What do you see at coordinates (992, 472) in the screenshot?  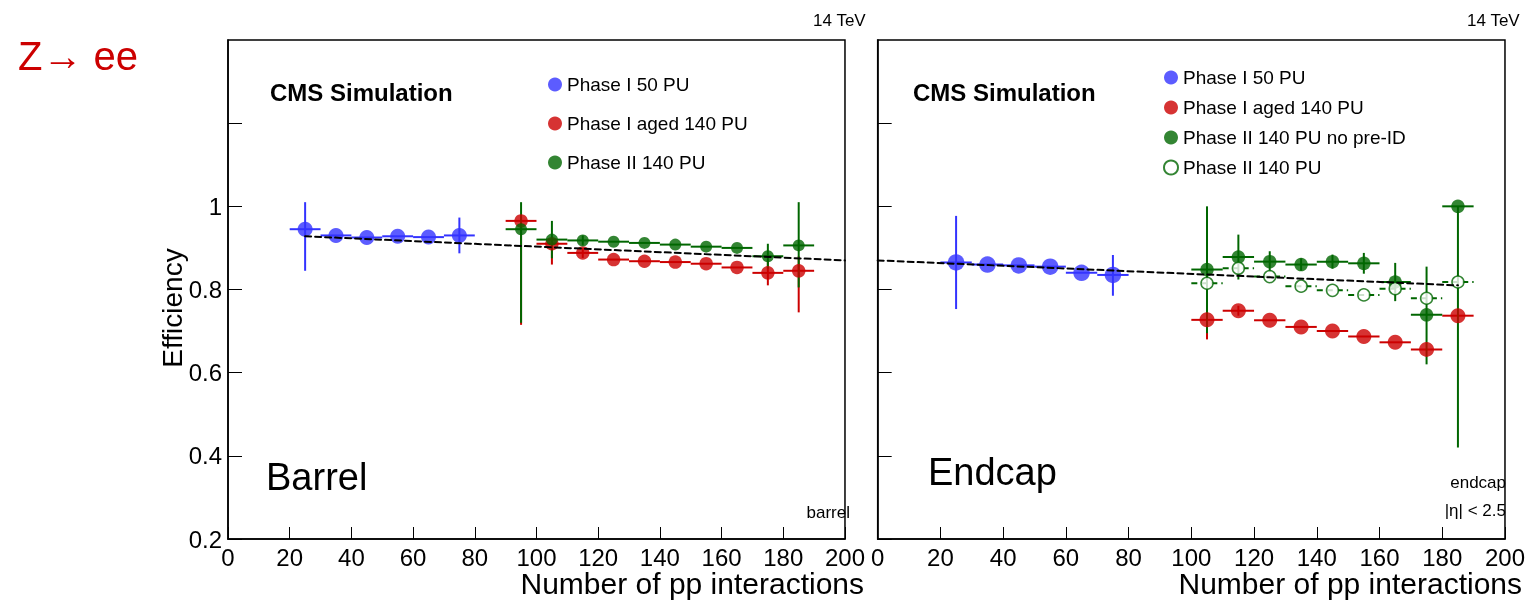 I see `annotation: Endcap` at bounding box center [992, 472].